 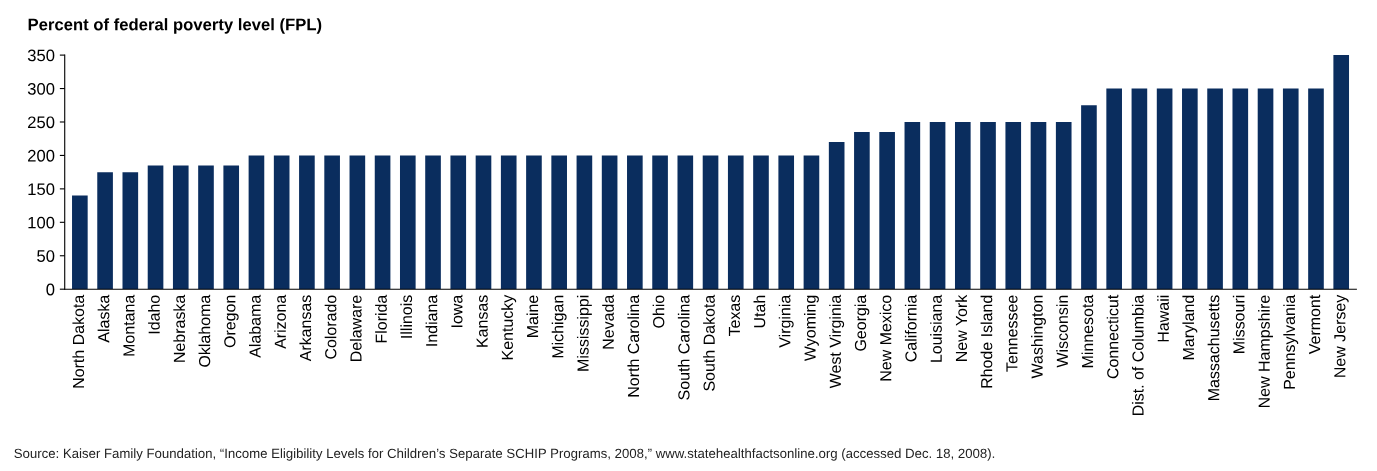 What do you see at coordinates (986, 341) in the screenshot?
I see `x-tick-label: Rhode Island` at bounding box center [986, 341].